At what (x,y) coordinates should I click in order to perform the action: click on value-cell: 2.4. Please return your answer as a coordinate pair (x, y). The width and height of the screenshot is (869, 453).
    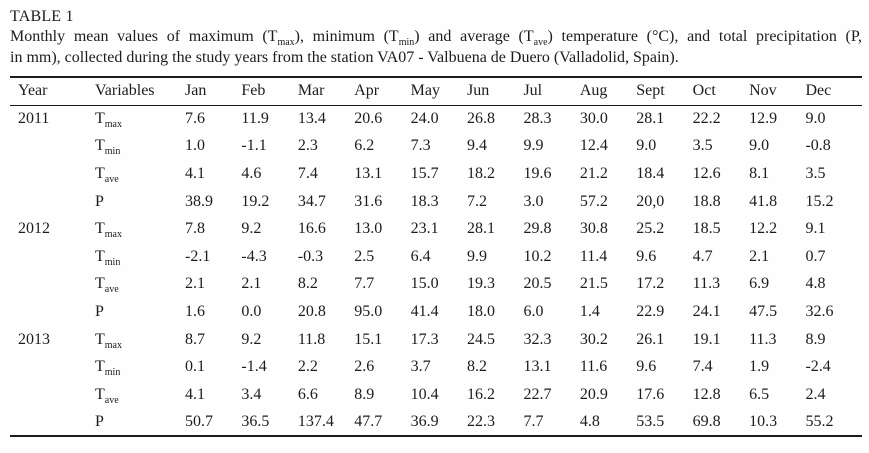
    Looking at the image, I should click on (815, 394).